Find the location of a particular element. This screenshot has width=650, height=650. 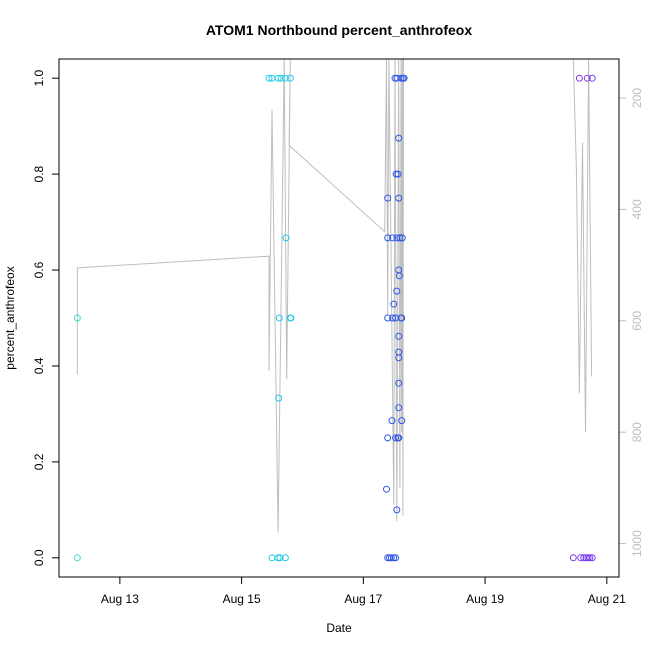

y2-tick-label: 1000 is located at coordinates (637, 543).